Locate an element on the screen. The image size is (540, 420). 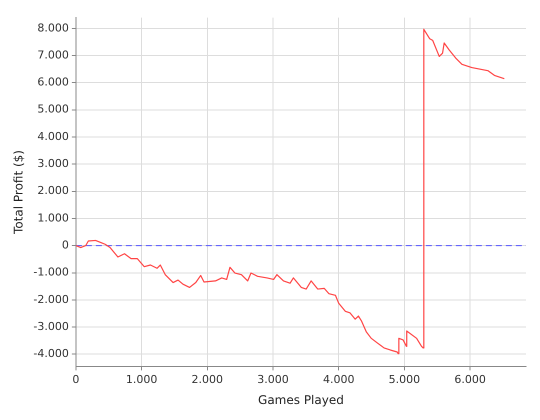
y-tick-label: -2.000 is located at coordinates (51, 299).